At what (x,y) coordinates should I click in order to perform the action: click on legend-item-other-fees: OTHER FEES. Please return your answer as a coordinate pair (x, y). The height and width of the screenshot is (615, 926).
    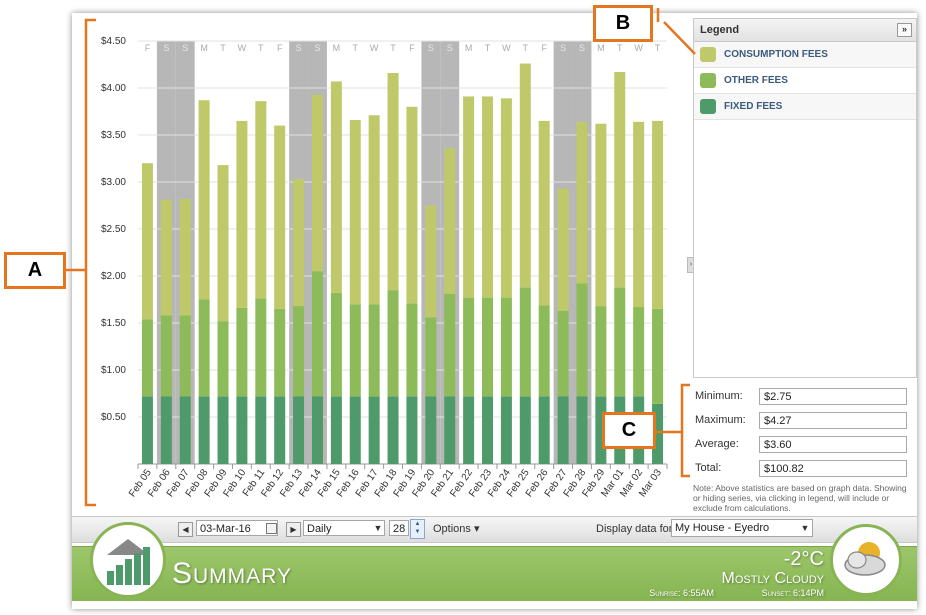
    Looking at the image, I should click on (805, 81).